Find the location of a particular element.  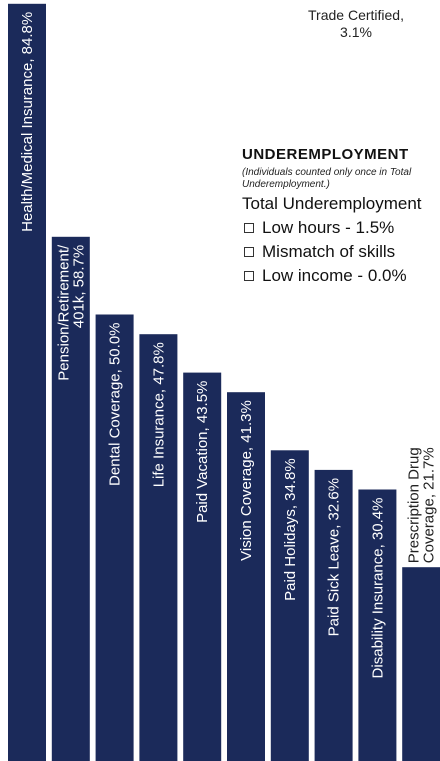

bar-data-label: Vision Coverage, 41.3% is located at coordinates (246, 480).